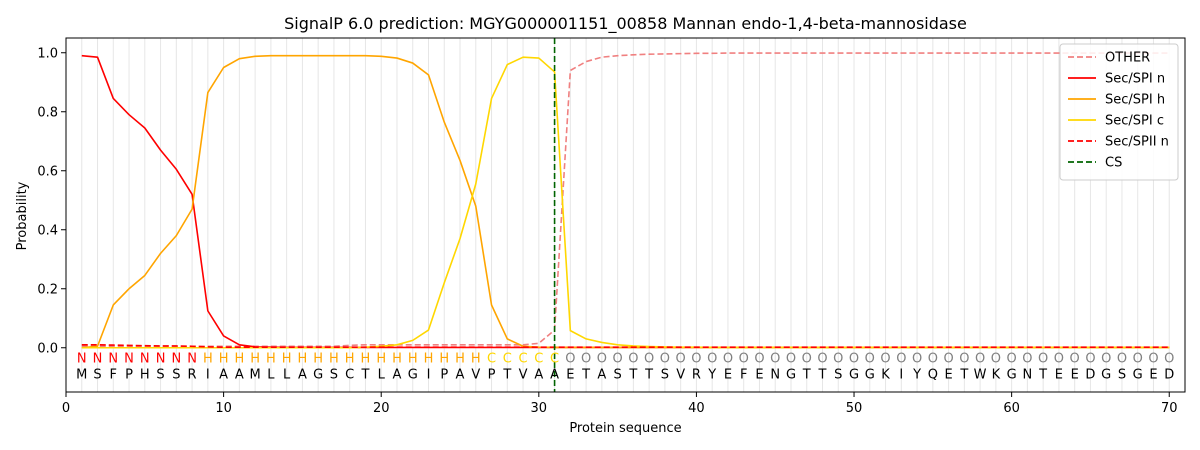 The width and height of the screenshot is (1200, 450). What do you see at coordinates (625, 428) in the screenshot?
I see `x-axis-title: Protein sequence` at bounding box center [625, 428].